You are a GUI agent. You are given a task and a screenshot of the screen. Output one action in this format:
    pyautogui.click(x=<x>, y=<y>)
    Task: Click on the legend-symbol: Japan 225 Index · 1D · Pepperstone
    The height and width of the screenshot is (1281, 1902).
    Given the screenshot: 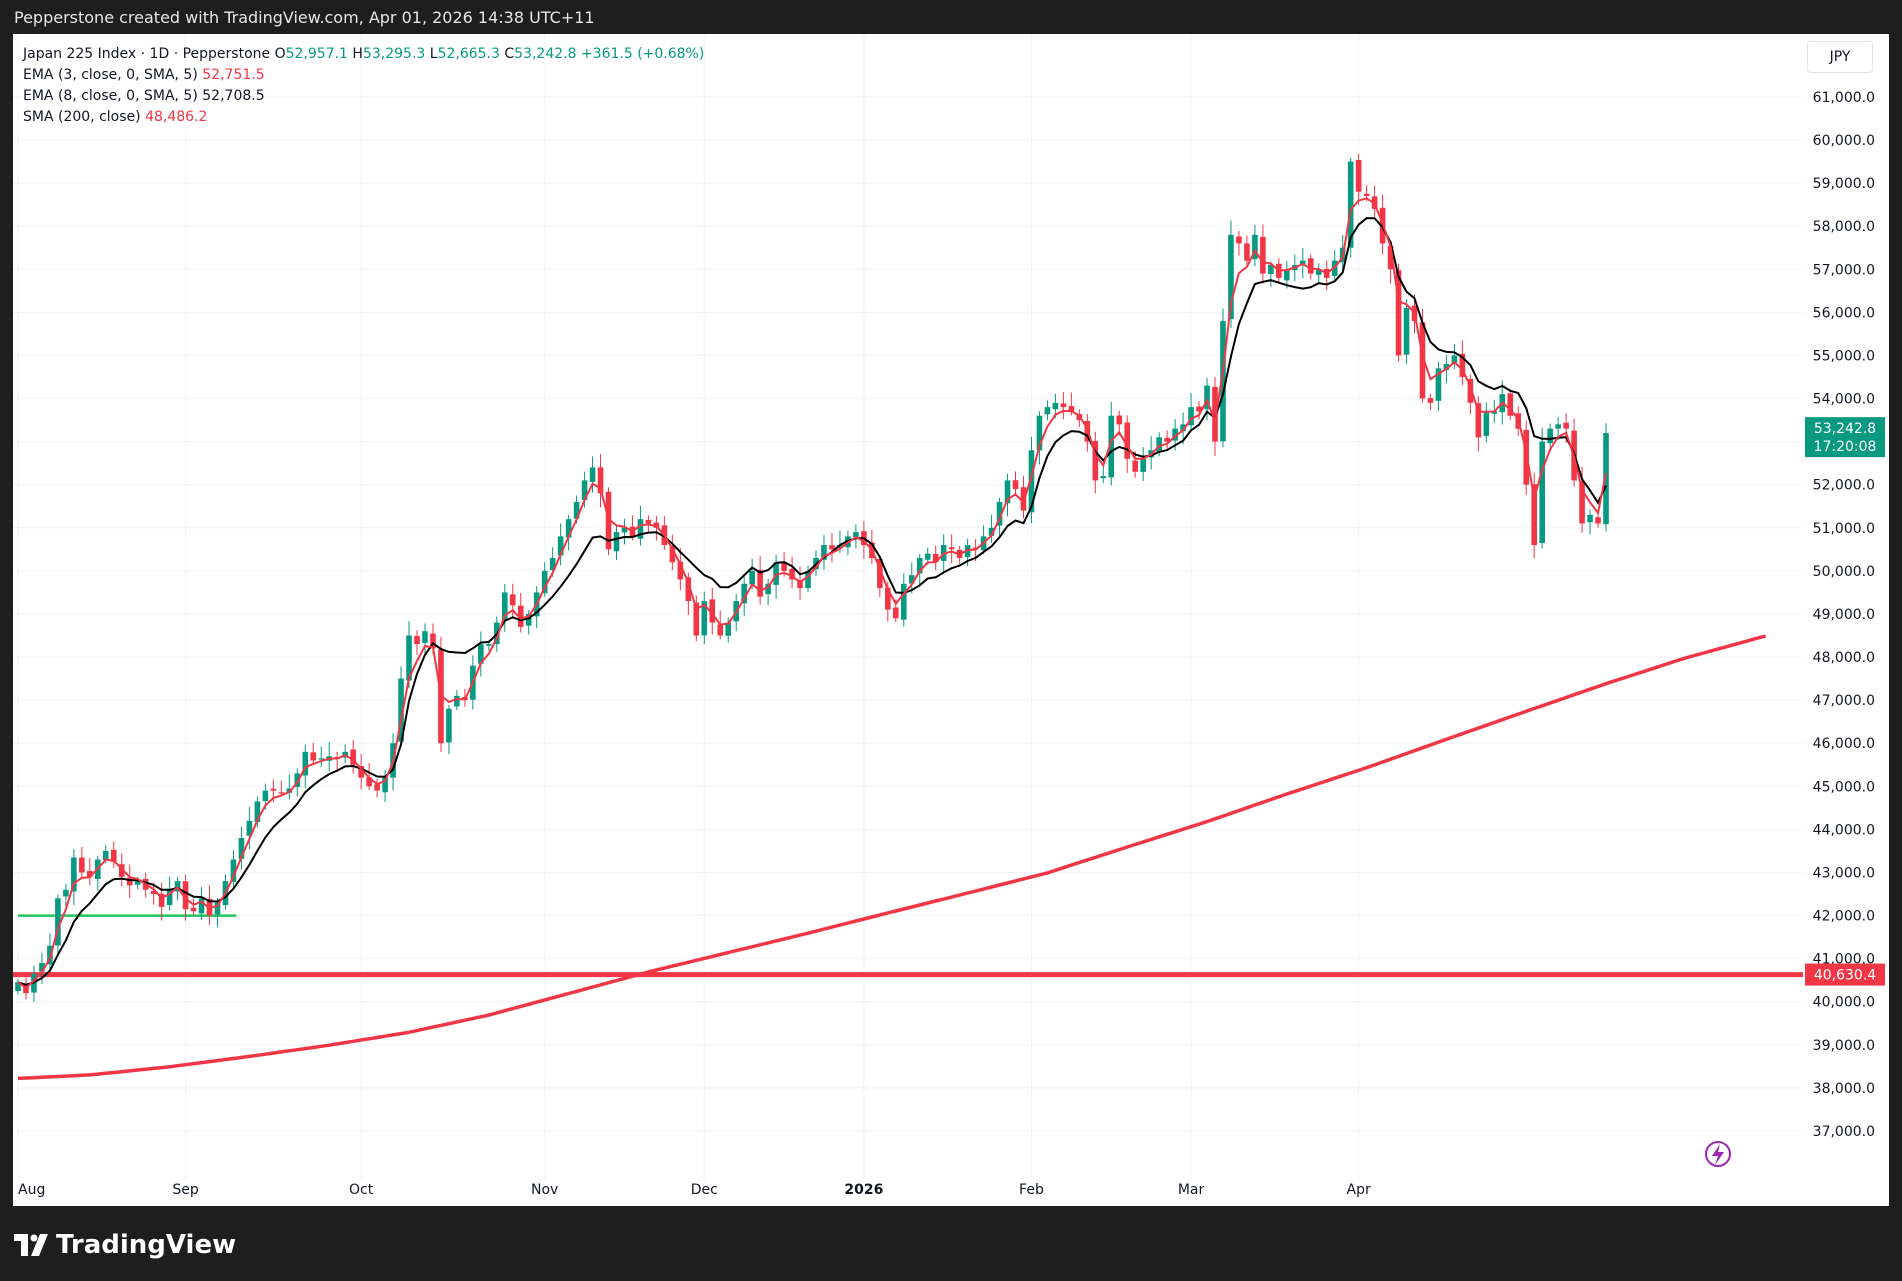 What is the action you would take?
    pyautogui.click(x=147, y=54)
    